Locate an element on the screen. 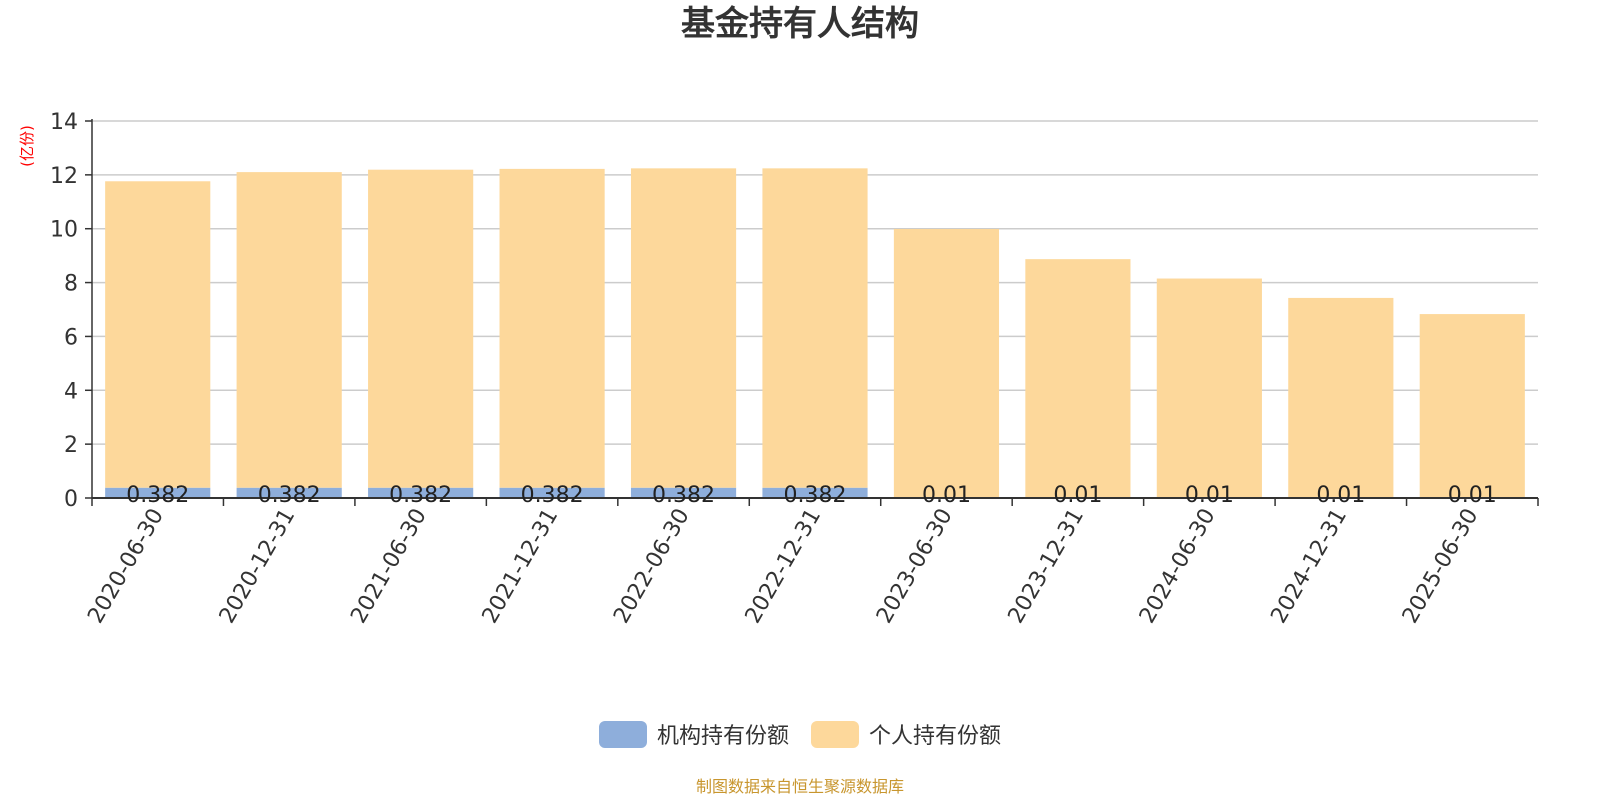  x-tick-label: 2023-12-31 is located at coordinates (1047, 566).